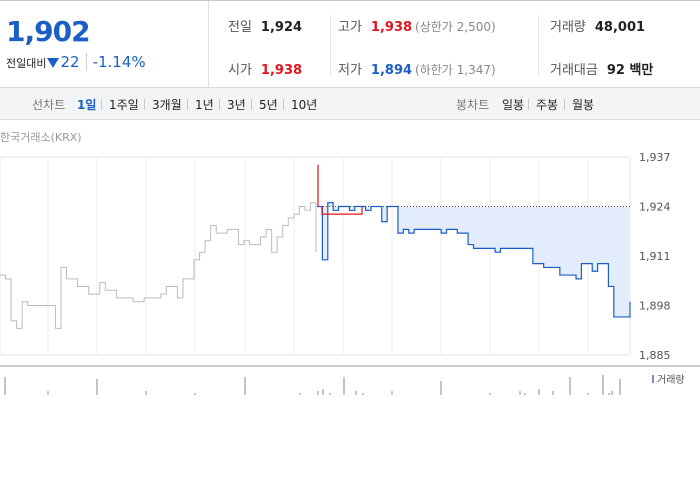 Image resolution: width=700 pixels, height=490 pixels. What do you see at coordinates (104, 44) in the screenshot?
I see `price-box: 1,902 전일대비 22 -1.14%` at bounding box center [104, 44].